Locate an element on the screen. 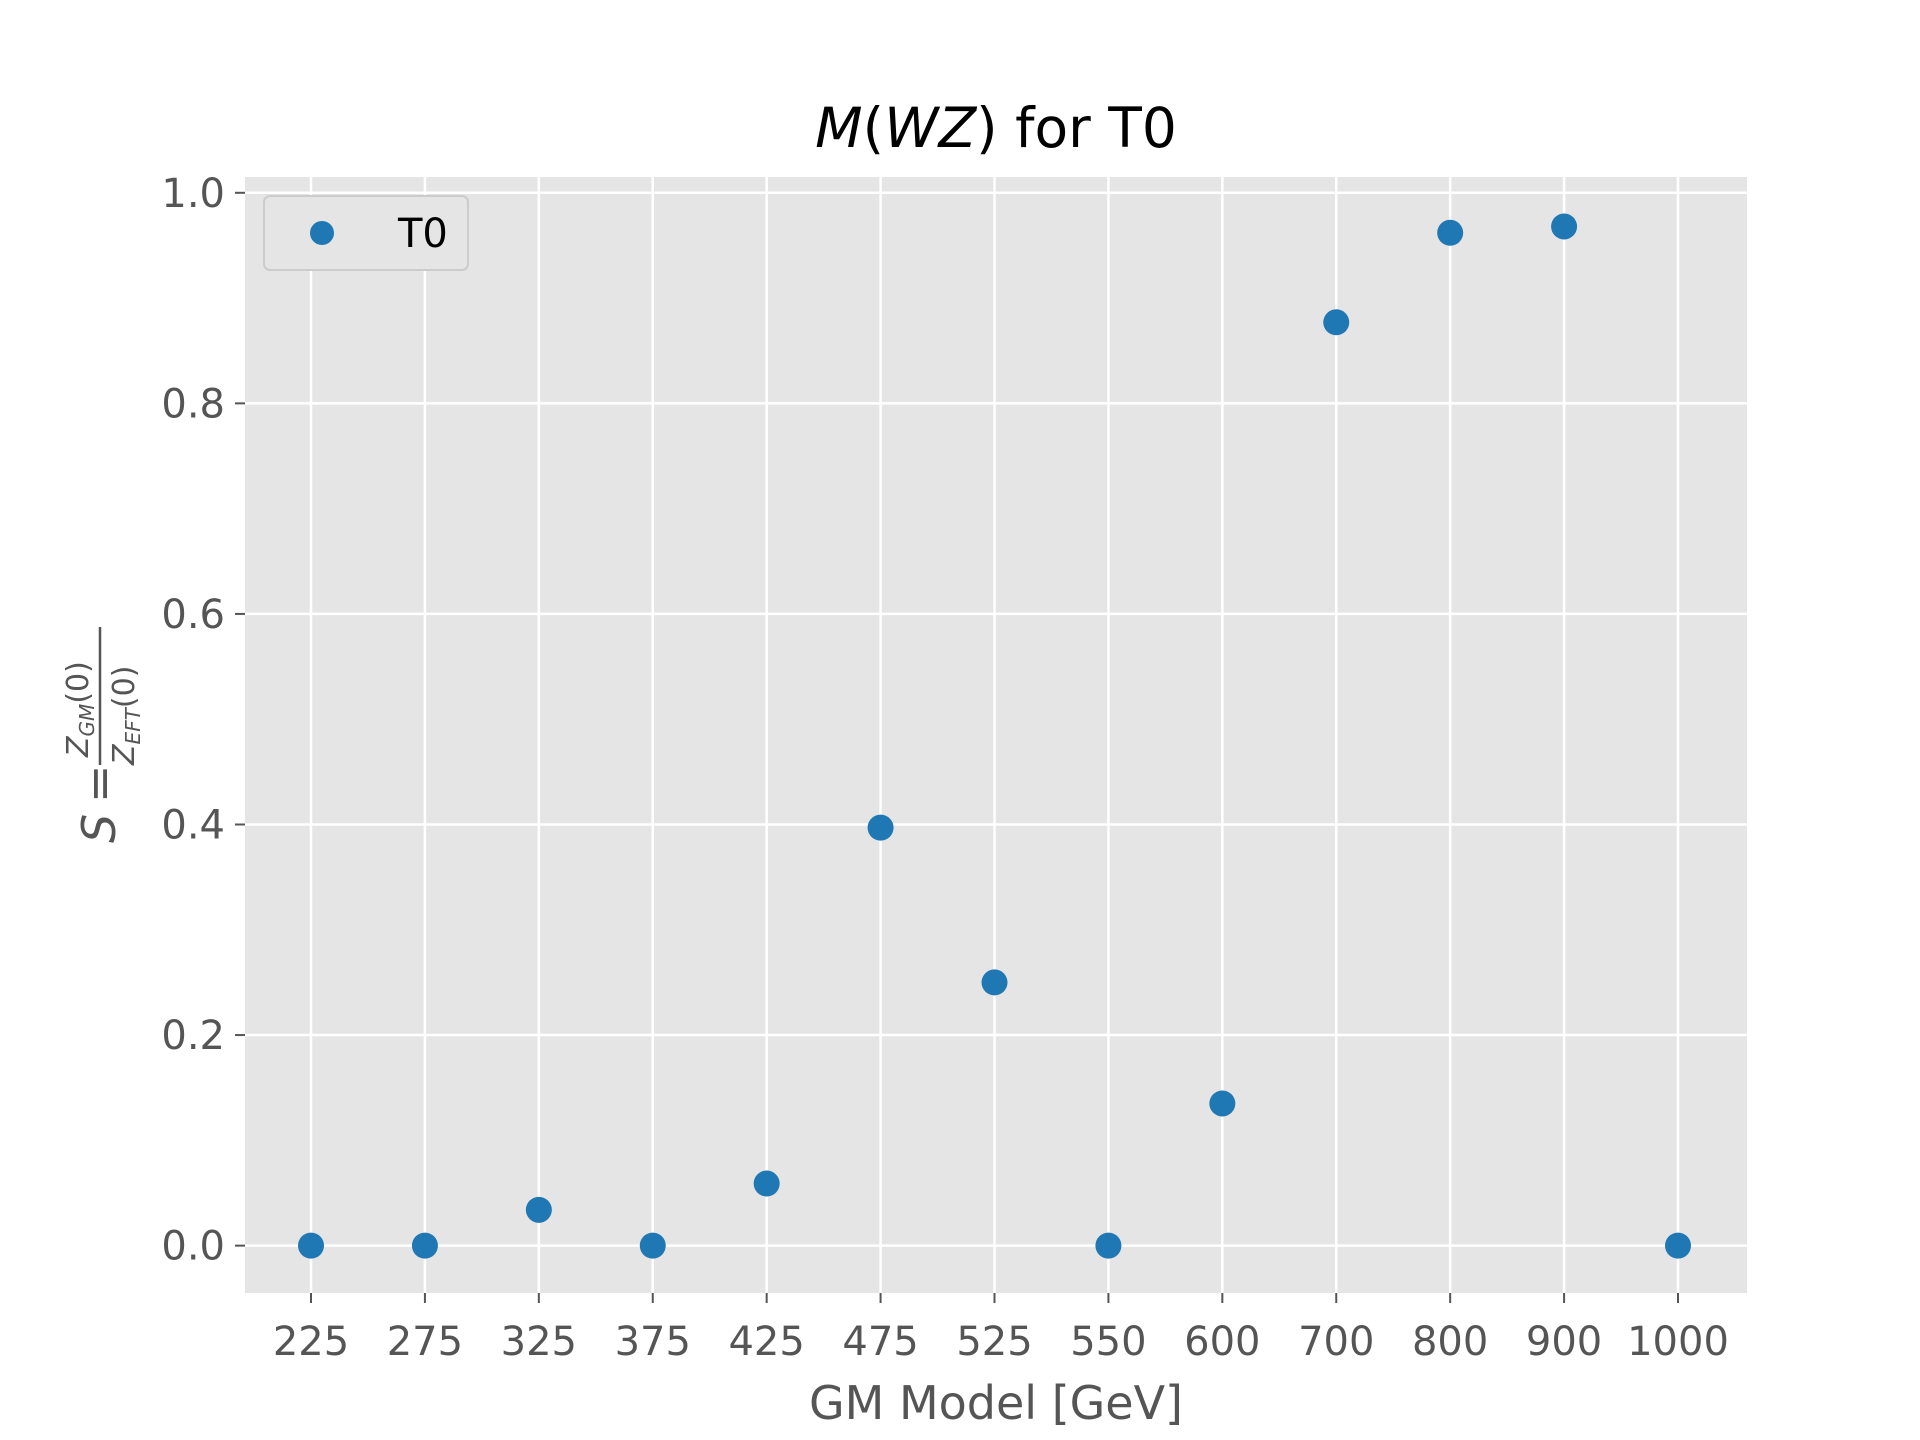 This screenshot has height=1440, width=1920. y-tick-label: 0.0 is located at coordinates (193, 1247).